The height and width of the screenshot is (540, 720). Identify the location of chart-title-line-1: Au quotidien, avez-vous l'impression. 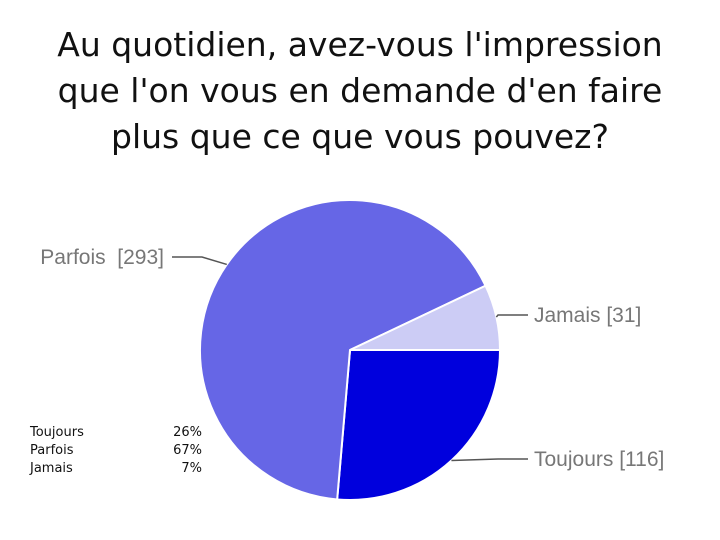
(360, 44).